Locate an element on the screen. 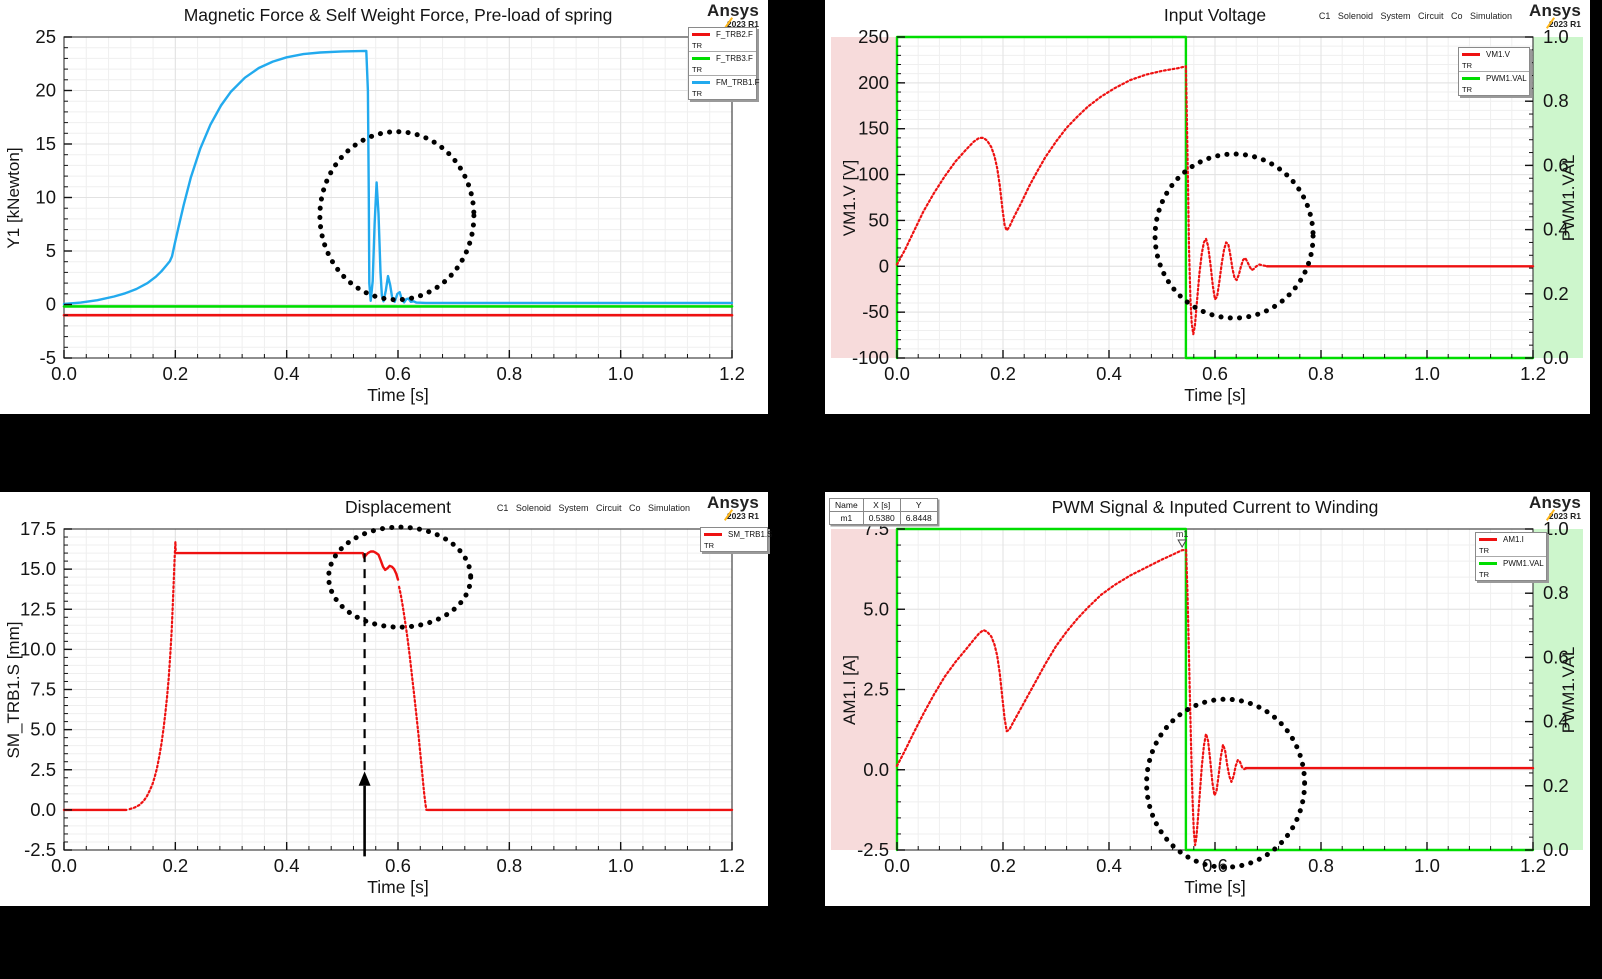 The width and height of the screenshot is (1602, 979). svg-text: 2.5 is located at coordinates (43, 769).